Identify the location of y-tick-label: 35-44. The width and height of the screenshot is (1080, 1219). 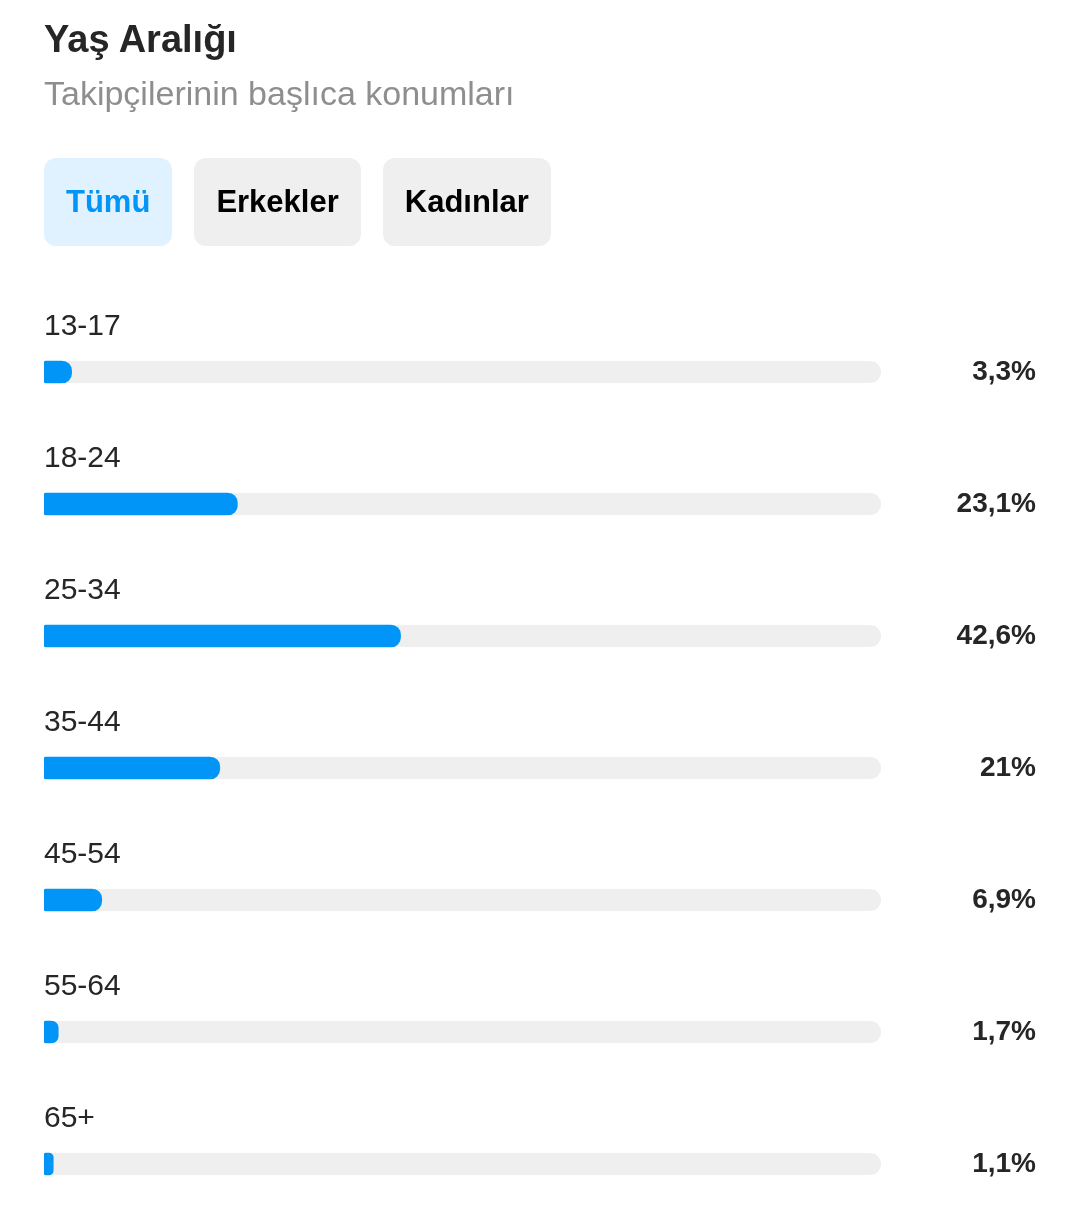
(82, 720).